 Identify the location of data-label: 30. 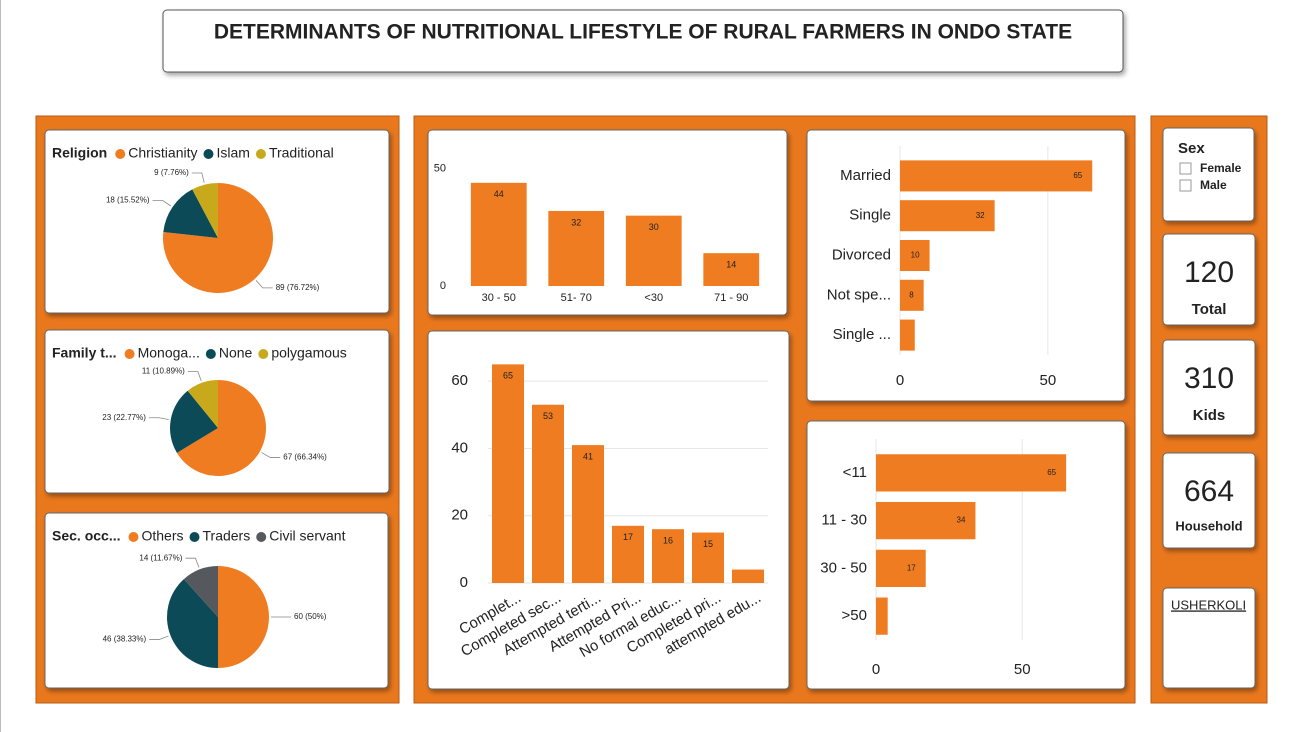
(654, 227).